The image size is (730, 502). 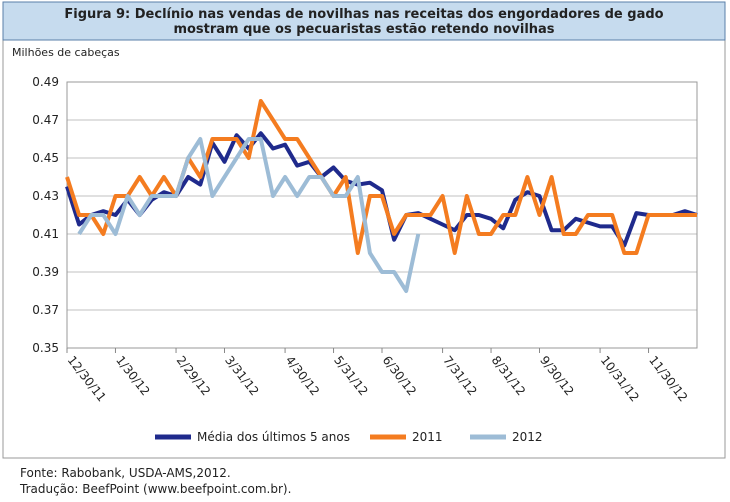 What do you see at coordinates (125, 473) in the screenshot?
I see `source: Fonte: Rabobank, USDA-AMS,2012.` at bounding box center [125, 473].